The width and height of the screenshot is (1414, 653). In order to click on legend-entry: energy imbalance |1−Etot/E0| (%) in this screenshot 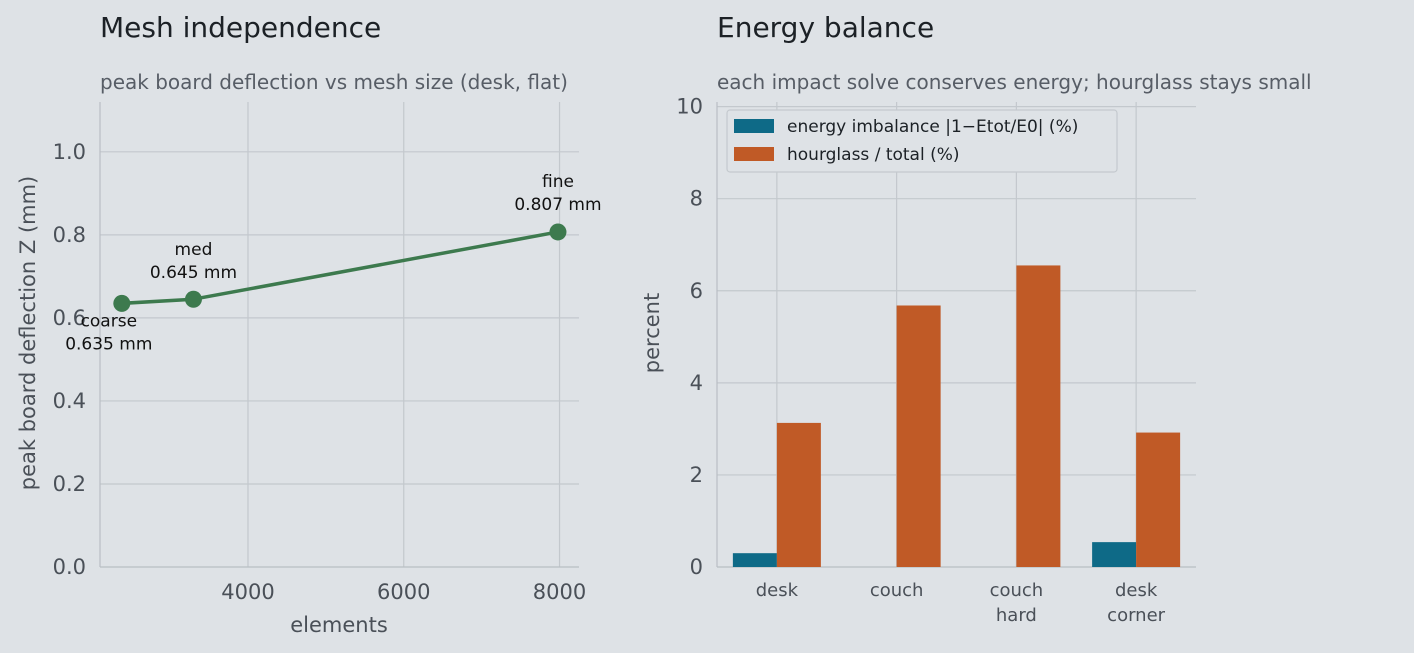, I will do `click(932, 127)`.